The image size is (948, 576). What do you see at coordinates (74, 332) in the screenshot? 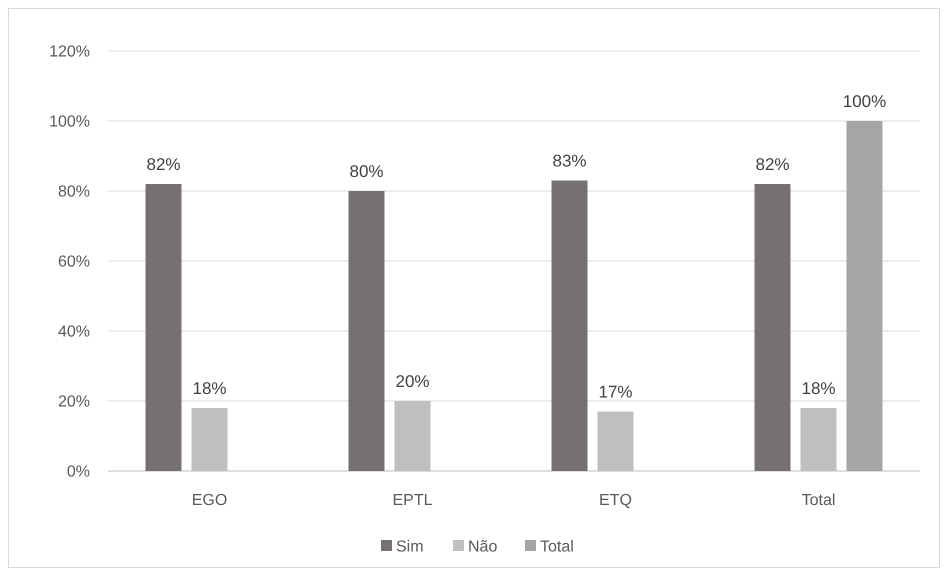
I see `y-tick-label: 40%` at bounding box center [74, 332].